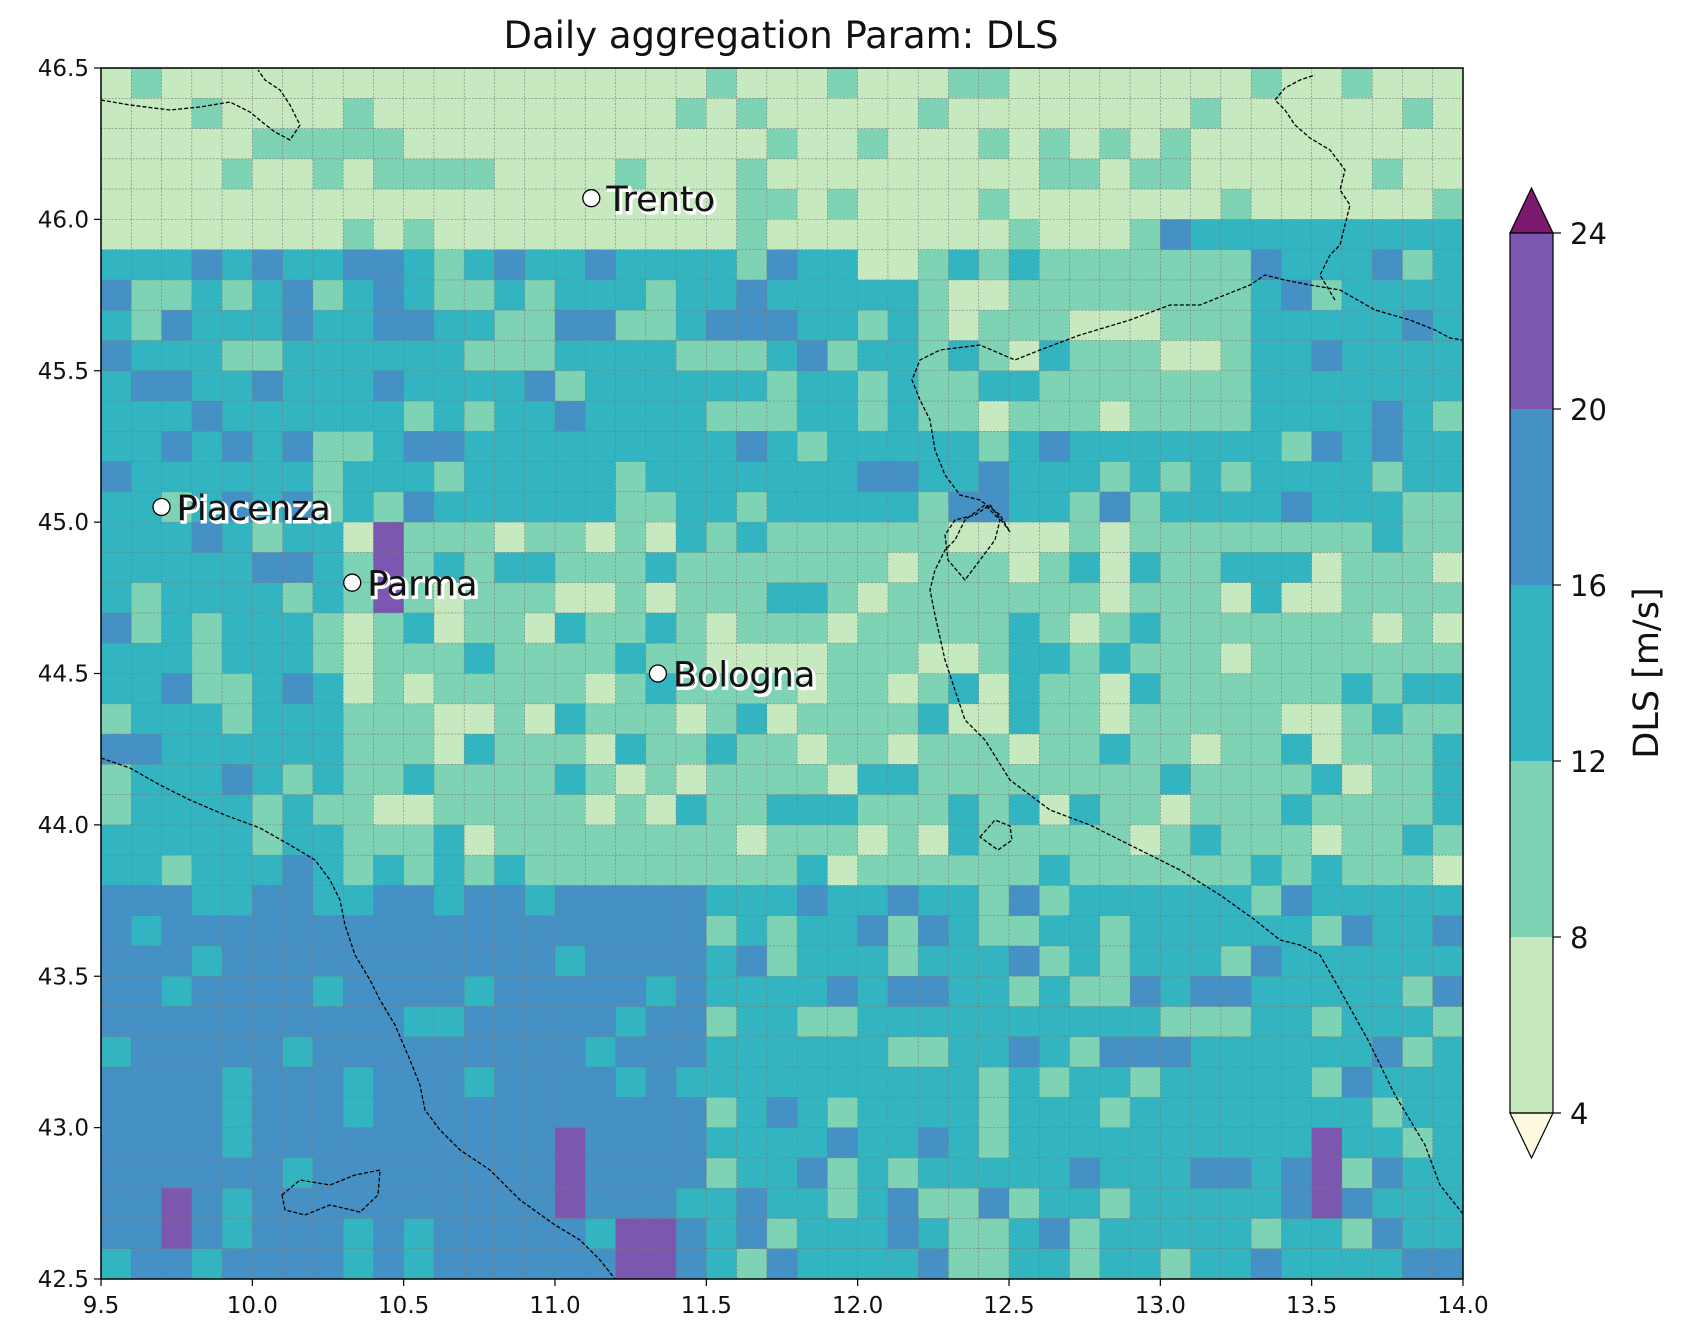  I want to click on ligurian-coast-north, so click(201, 105).